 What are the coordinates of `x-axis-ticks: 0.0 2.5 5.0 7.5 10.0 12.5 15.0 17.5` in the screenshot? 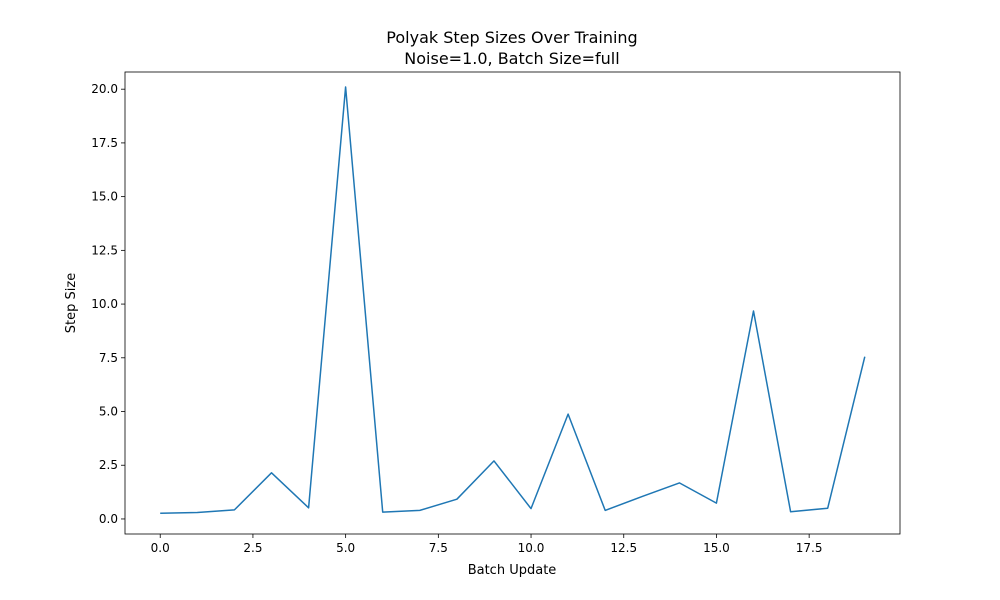 It's located at (487, 544).